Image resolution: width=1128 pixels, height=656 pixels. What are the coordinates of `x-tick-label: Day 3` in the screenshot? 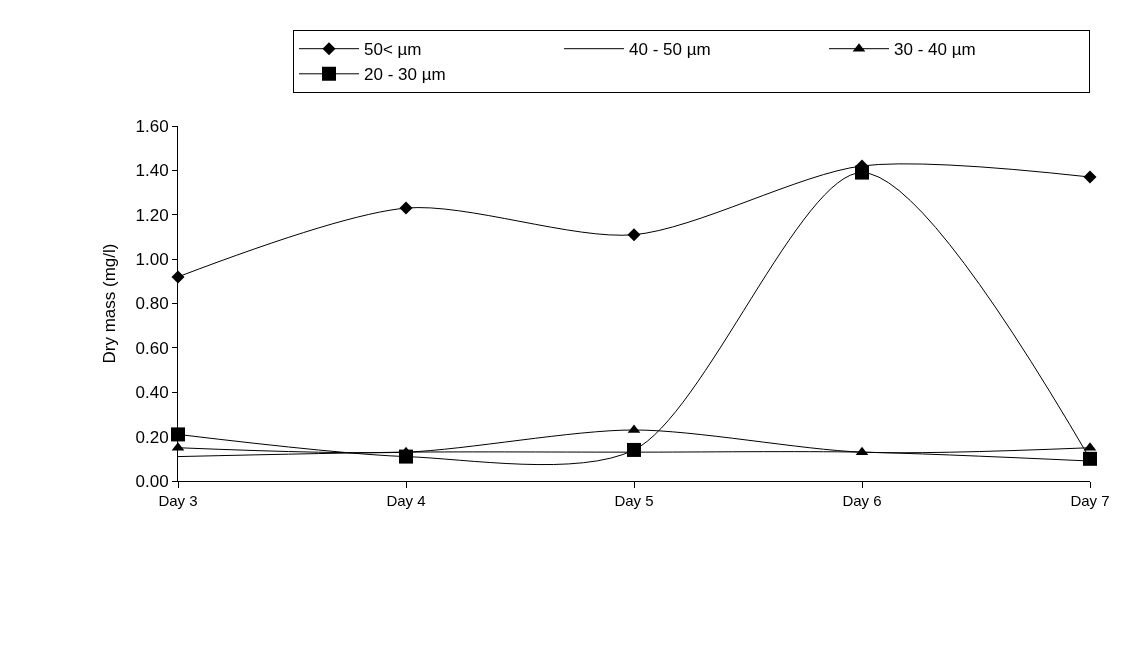 It's located at (178, 500).